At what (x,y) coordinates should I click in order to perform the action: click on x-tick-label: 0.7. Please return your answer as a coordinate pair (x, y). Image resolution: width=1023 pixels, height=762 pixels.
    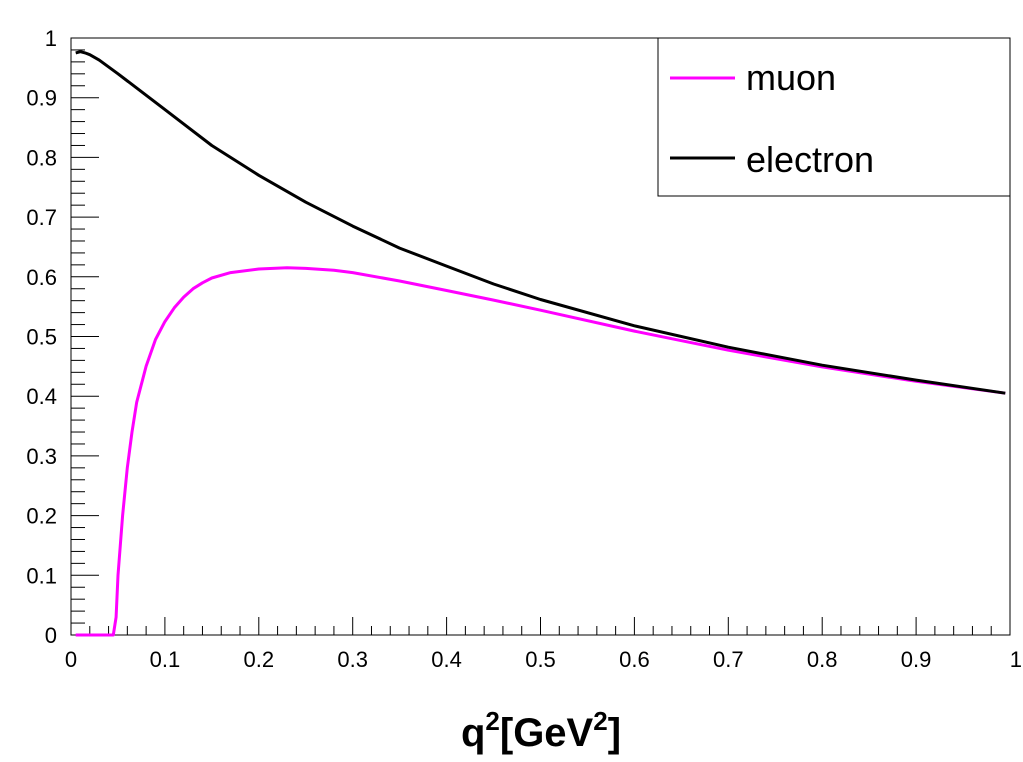
    Looking at the image, I should click on (728, 659).